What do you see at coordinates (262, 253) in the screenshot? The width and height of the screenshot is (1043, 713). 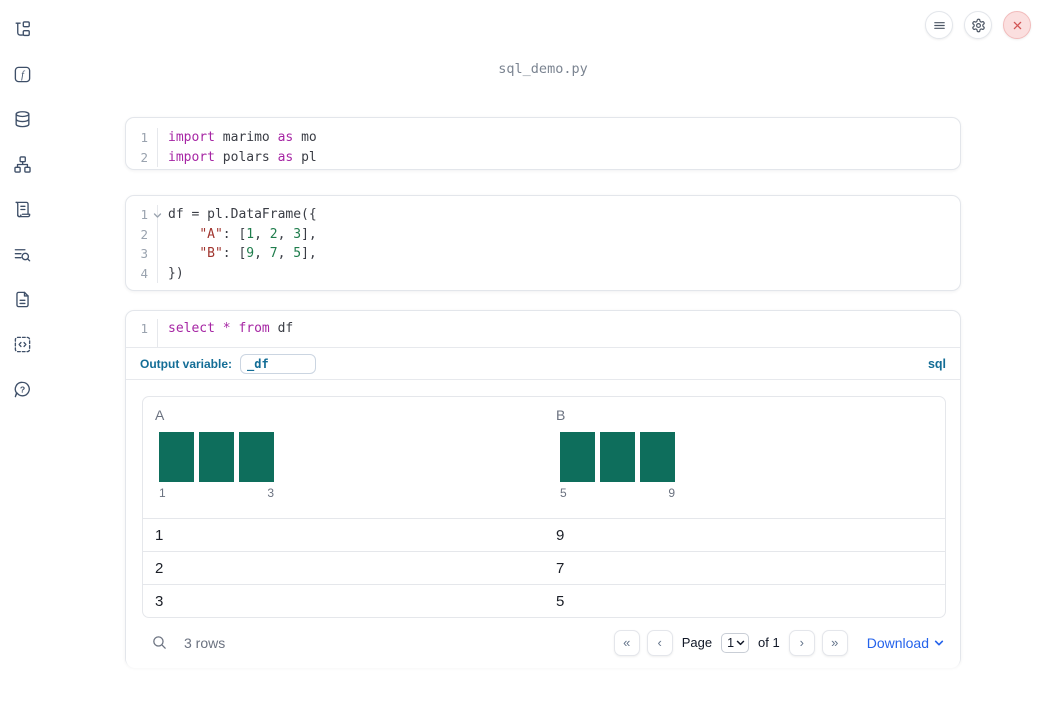 I see `code-token: ,` at bounding box center [262, 253].